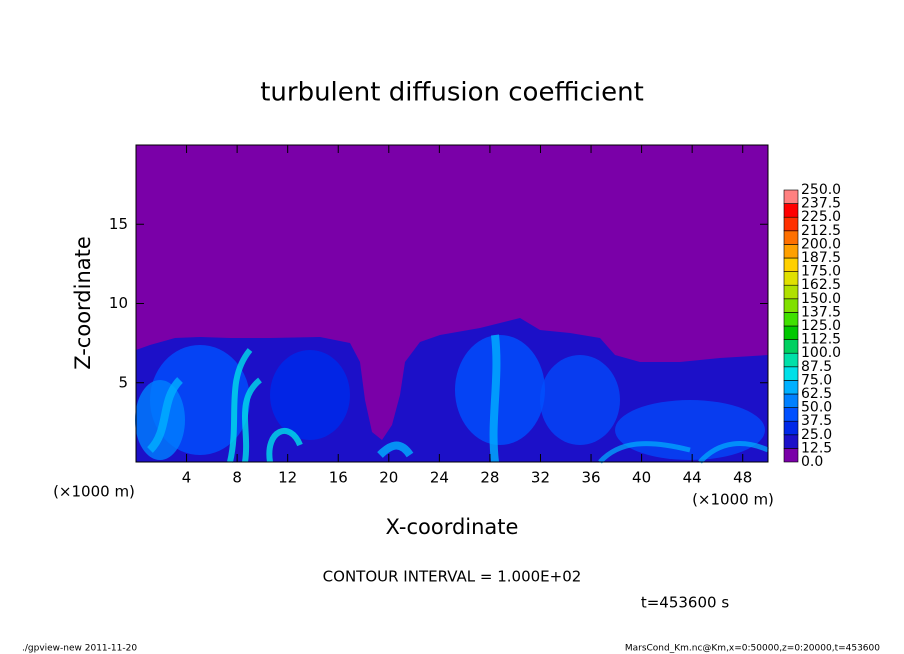 The image size is (904, 654). Describe the element at coordinates (816, 408) in the screenshot. I see `colorbar-label: 50.0` at that location.